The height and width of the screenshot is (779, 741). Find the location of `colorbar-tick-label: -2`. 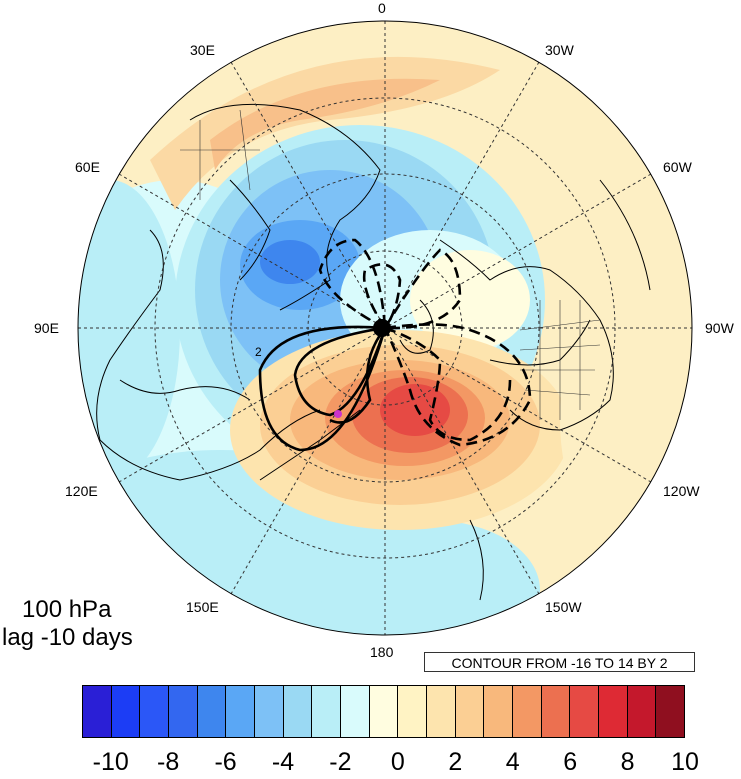

colorbar-tick-label: -2 is located at coordinates (340, 762).